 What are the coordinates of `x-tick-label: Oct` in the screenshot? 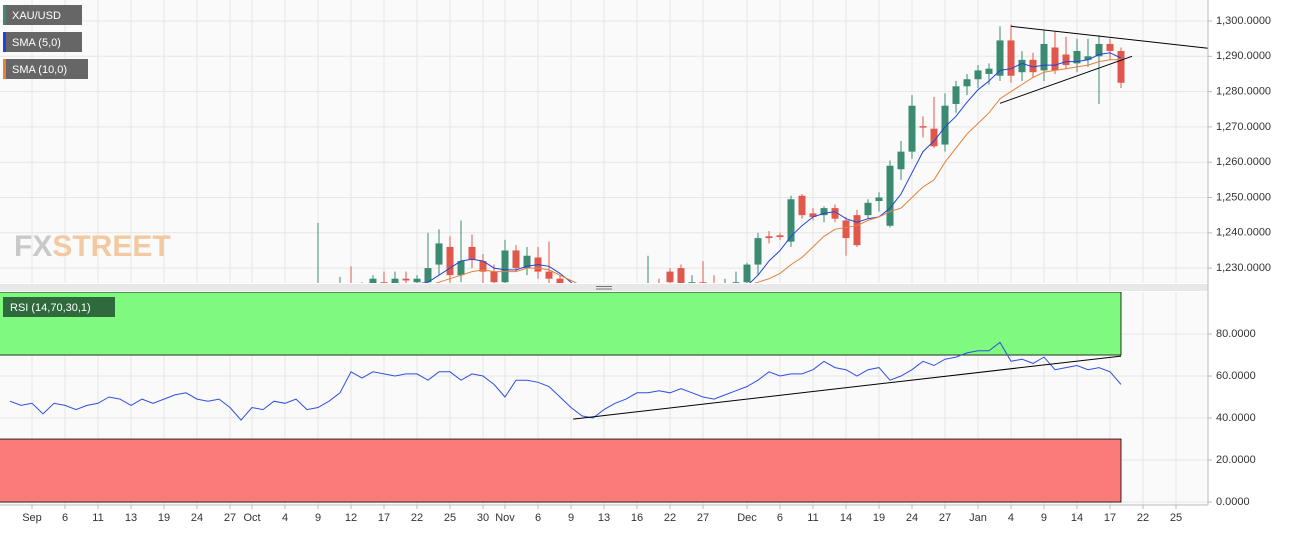 It's located at (251, 518).